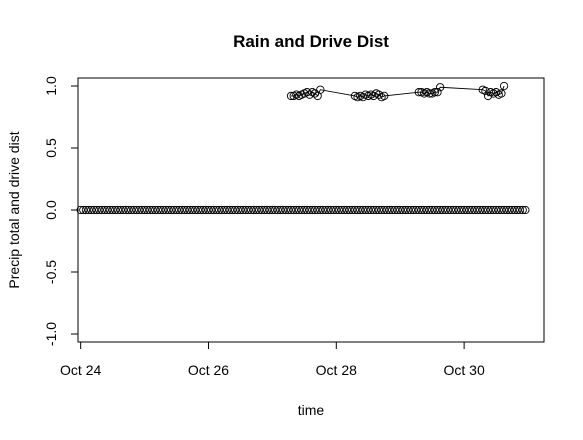 This screenshot has width=583, height=440. Describe the element at coordinates (51, 86) in the screenshot. I see `y-tick-label: 1.0` at that location.